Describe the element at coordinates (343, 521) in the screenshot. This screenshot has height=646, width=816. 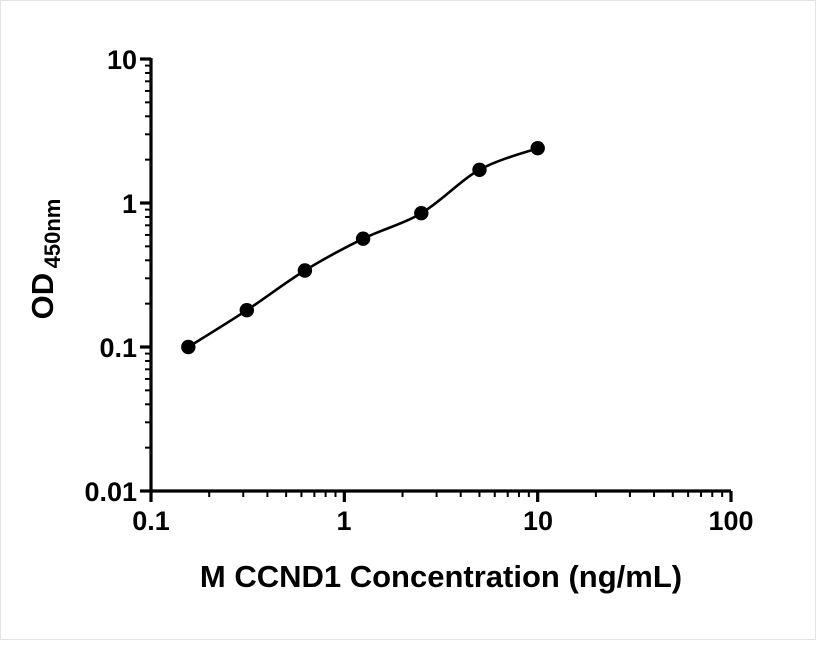
I see `x-tick-label: 1` at that location.